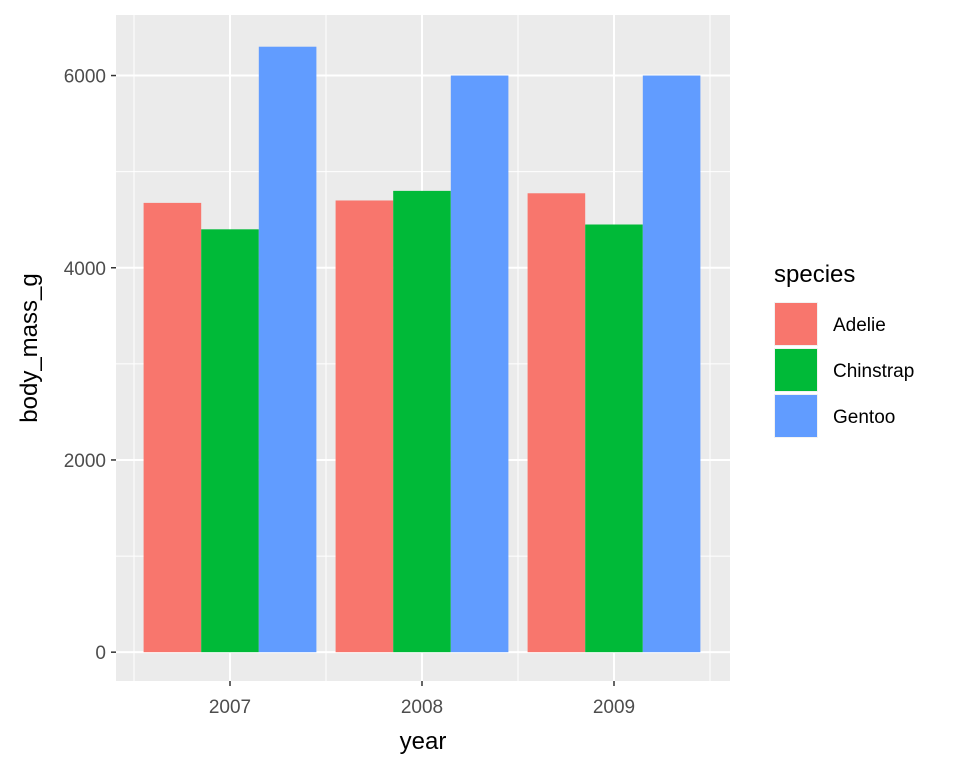 The width and height of the screenshot is (960, 768). I want to click on bar-adelie-2008, so click(364, 426).